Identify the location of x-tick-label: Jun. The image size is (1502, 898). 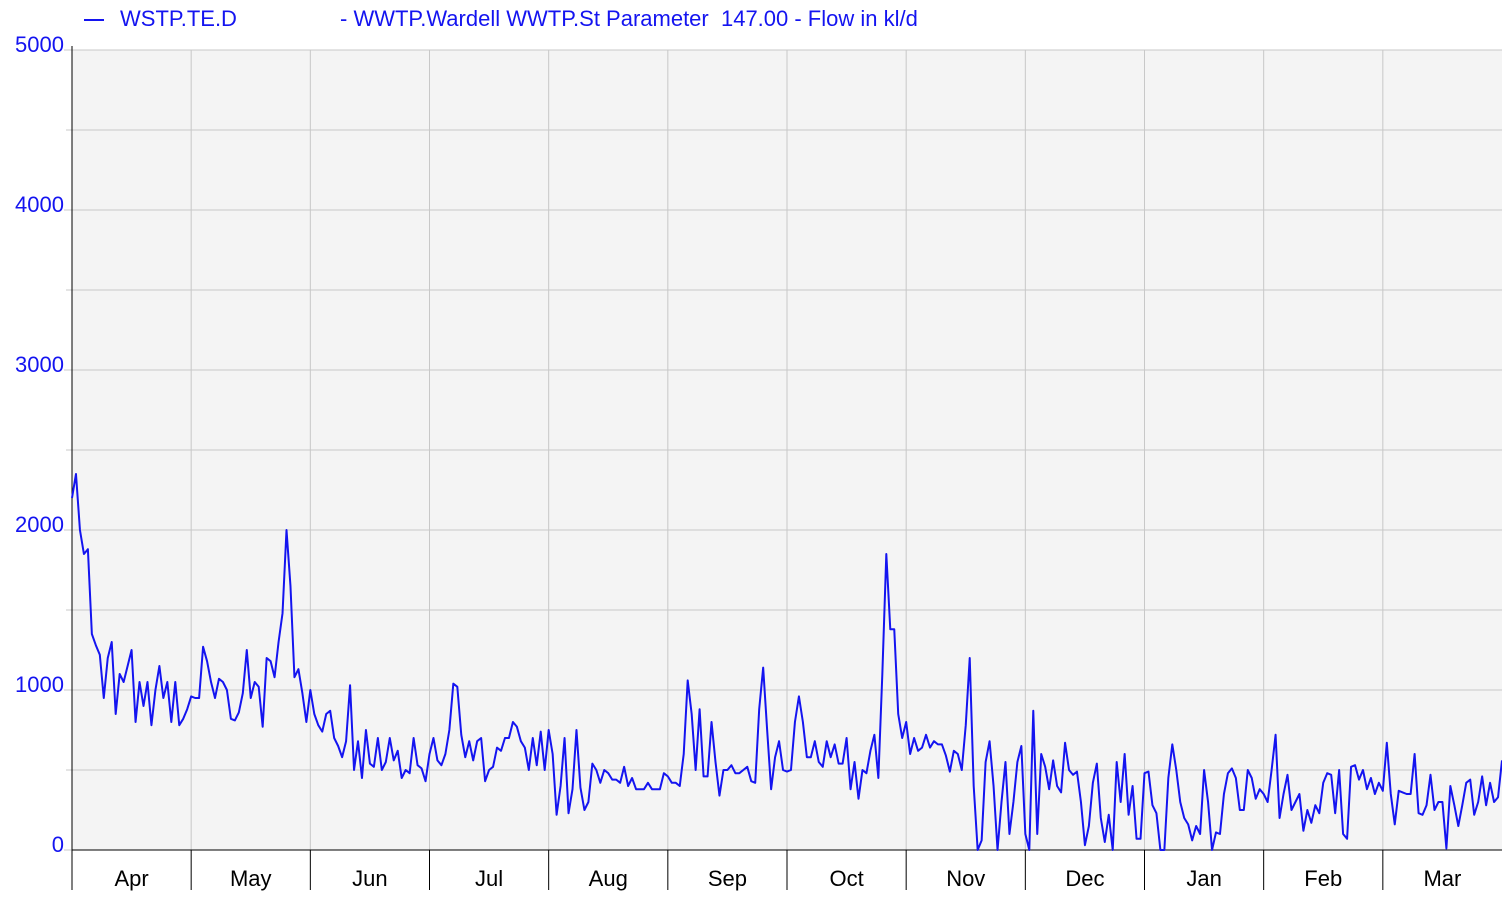
(369, 878).